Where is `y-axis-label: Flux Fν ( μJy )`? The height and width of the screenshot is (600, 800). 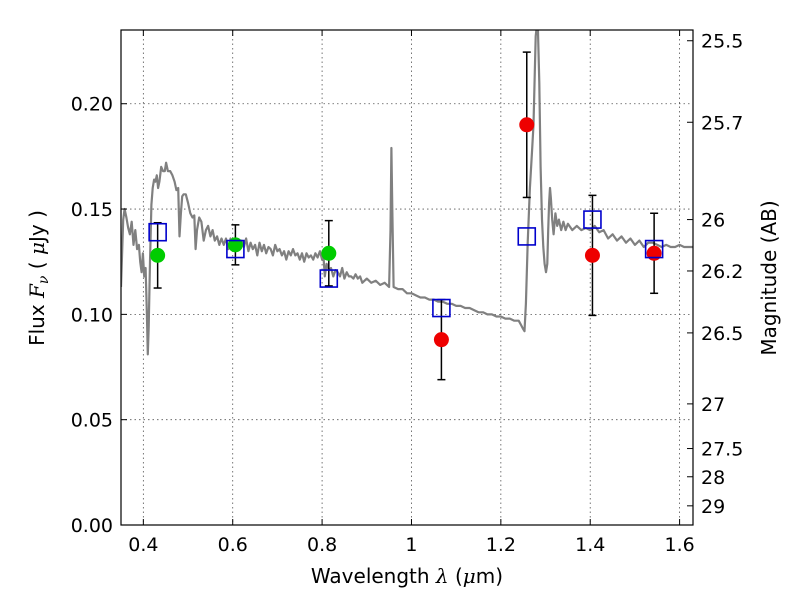
y-axis-label: Flux Fν ( μJy ) is located at coordinates (38, 278).